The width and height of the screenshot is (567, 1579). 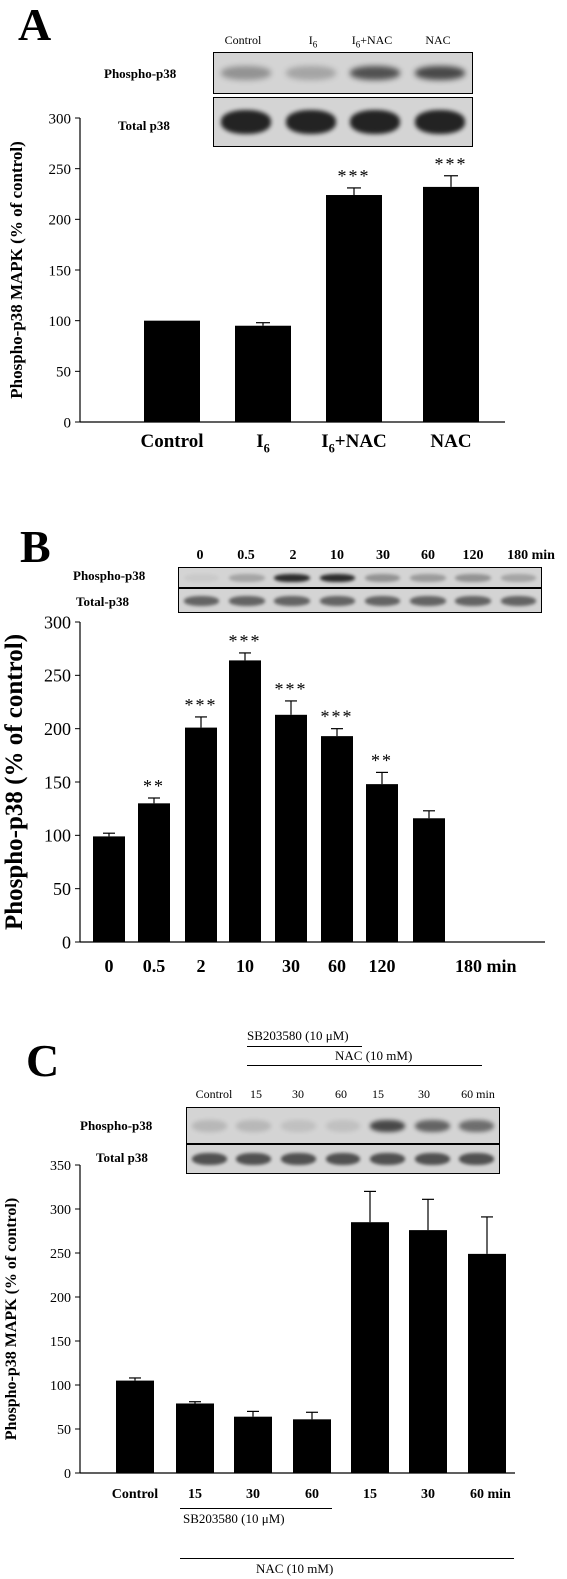 I want to click on blot-b-lane-label: 60, so click(x=428, y=555).